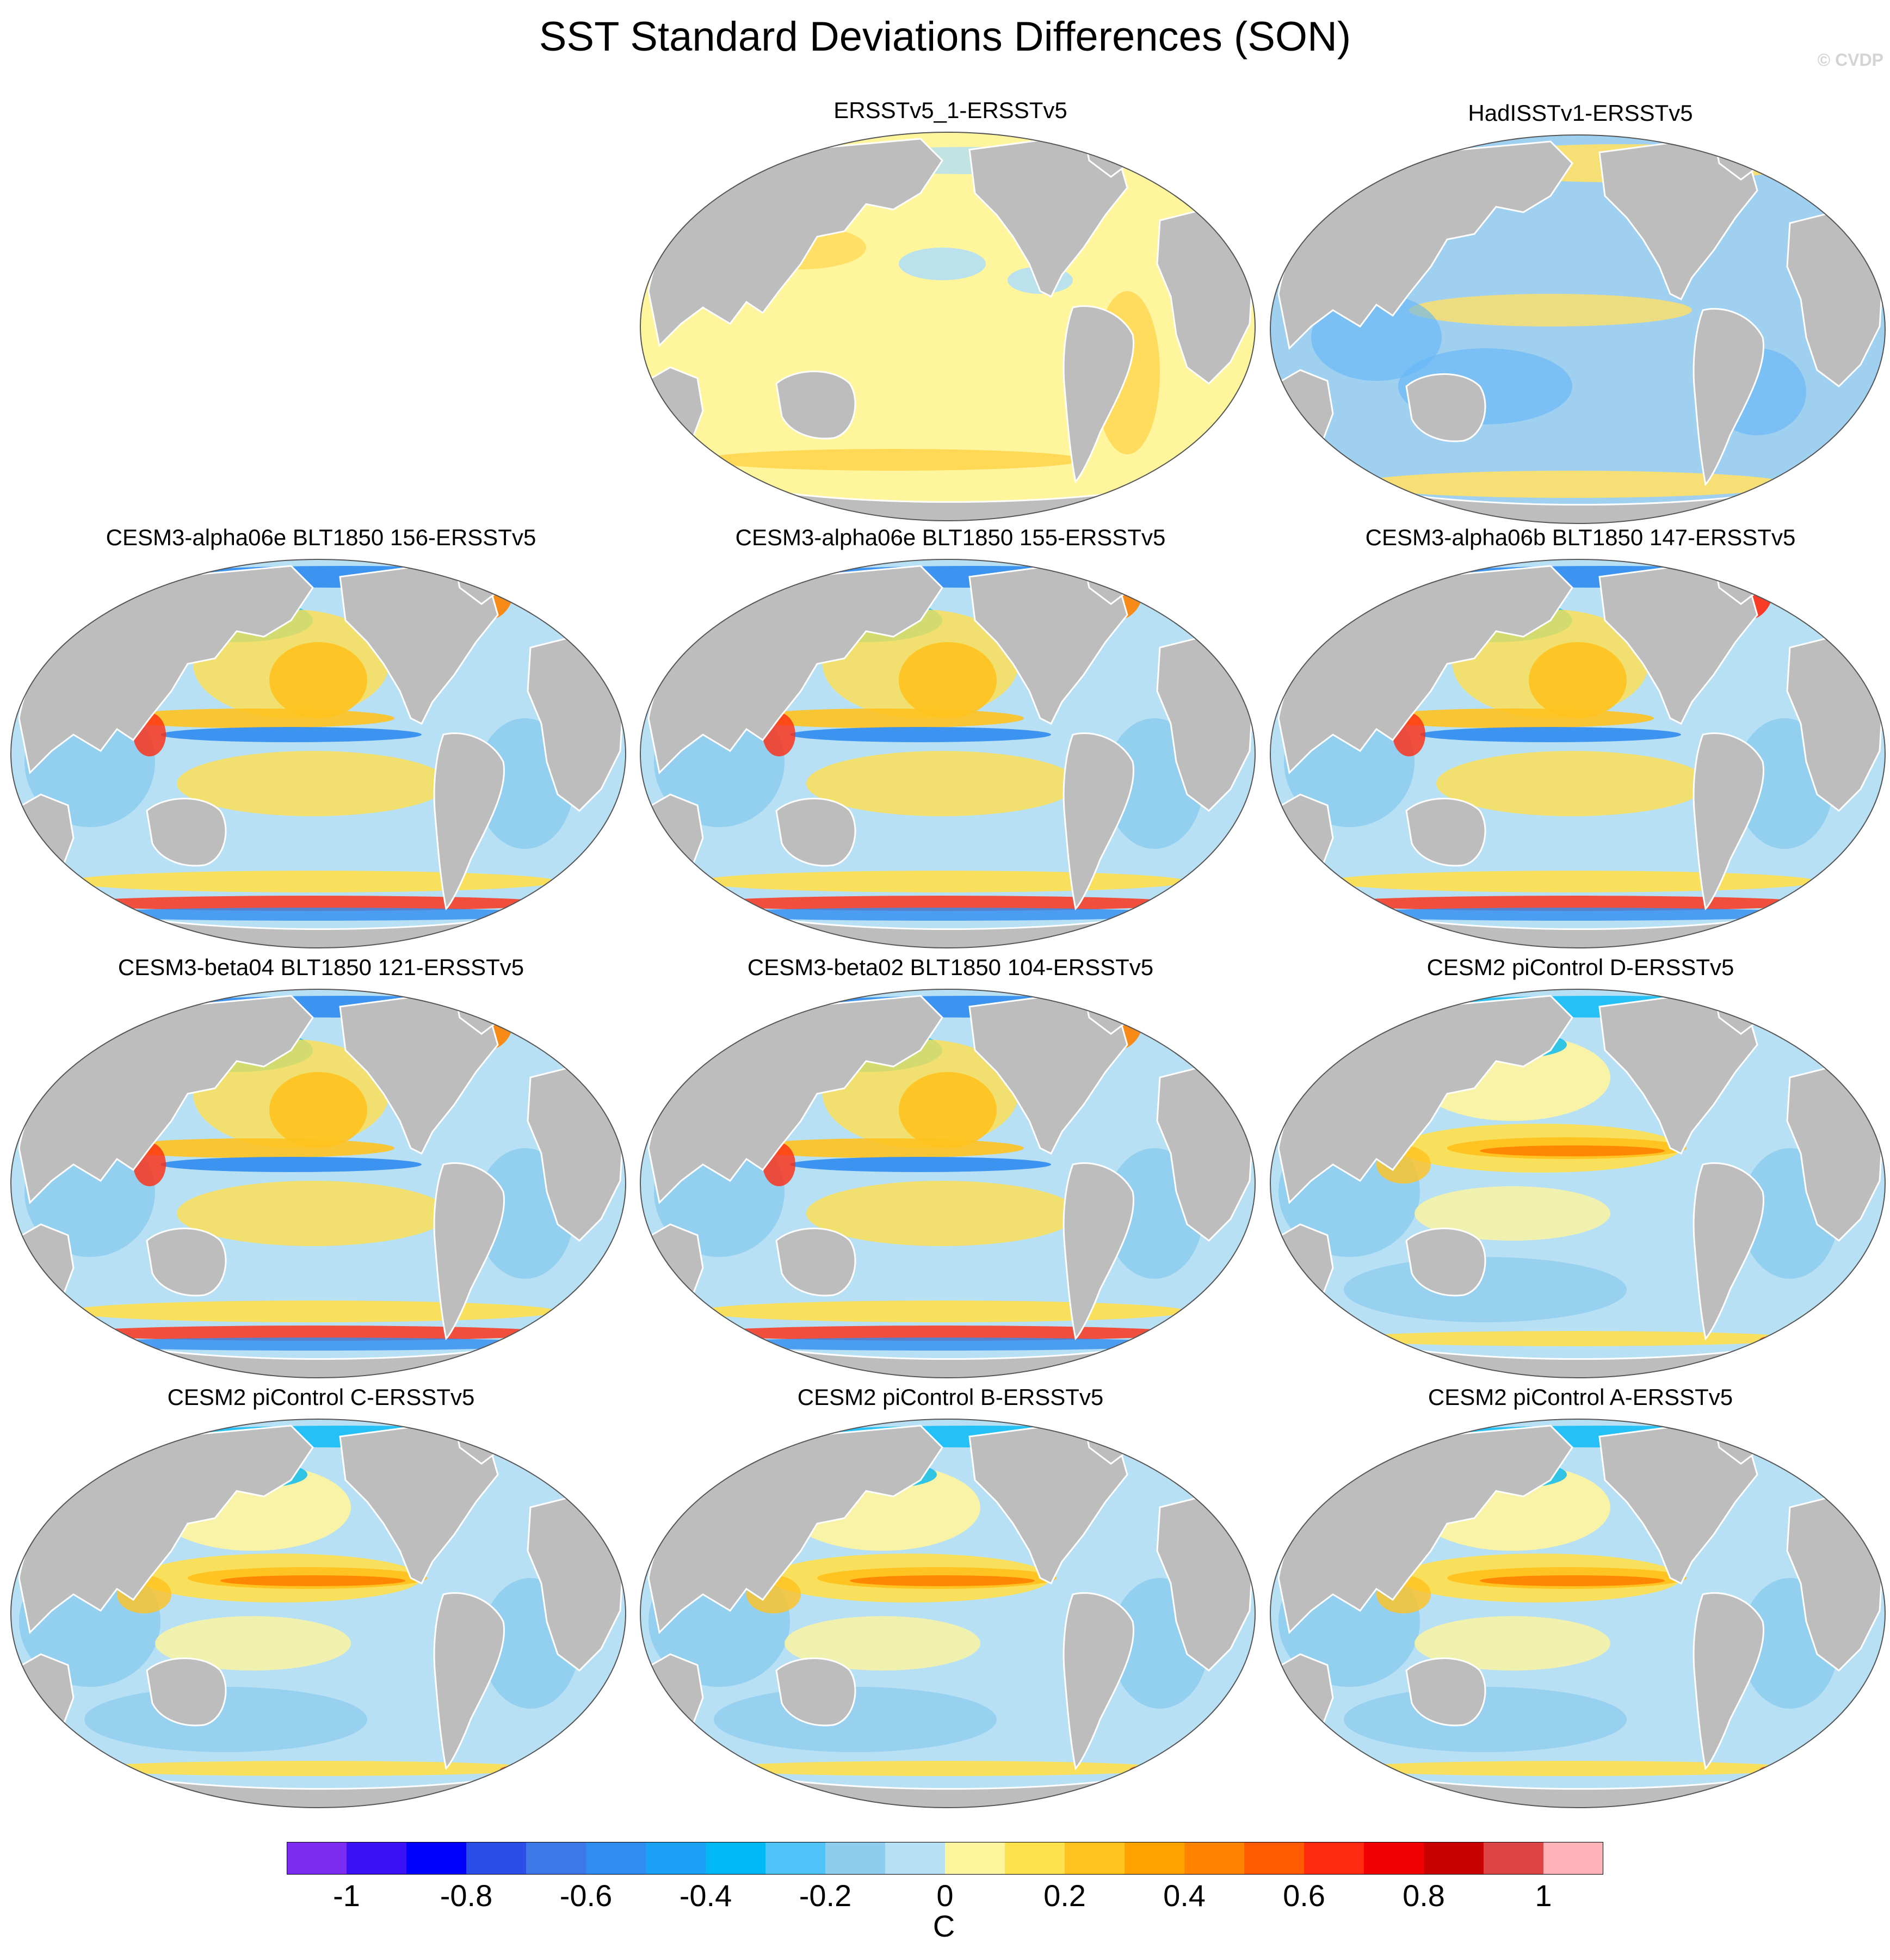 This screenshot has height=1960, width=1890. Describe the element at coordinates (586, 1895) in the screenshot. I see `colorbar-tick-label: -0.6` at that location.